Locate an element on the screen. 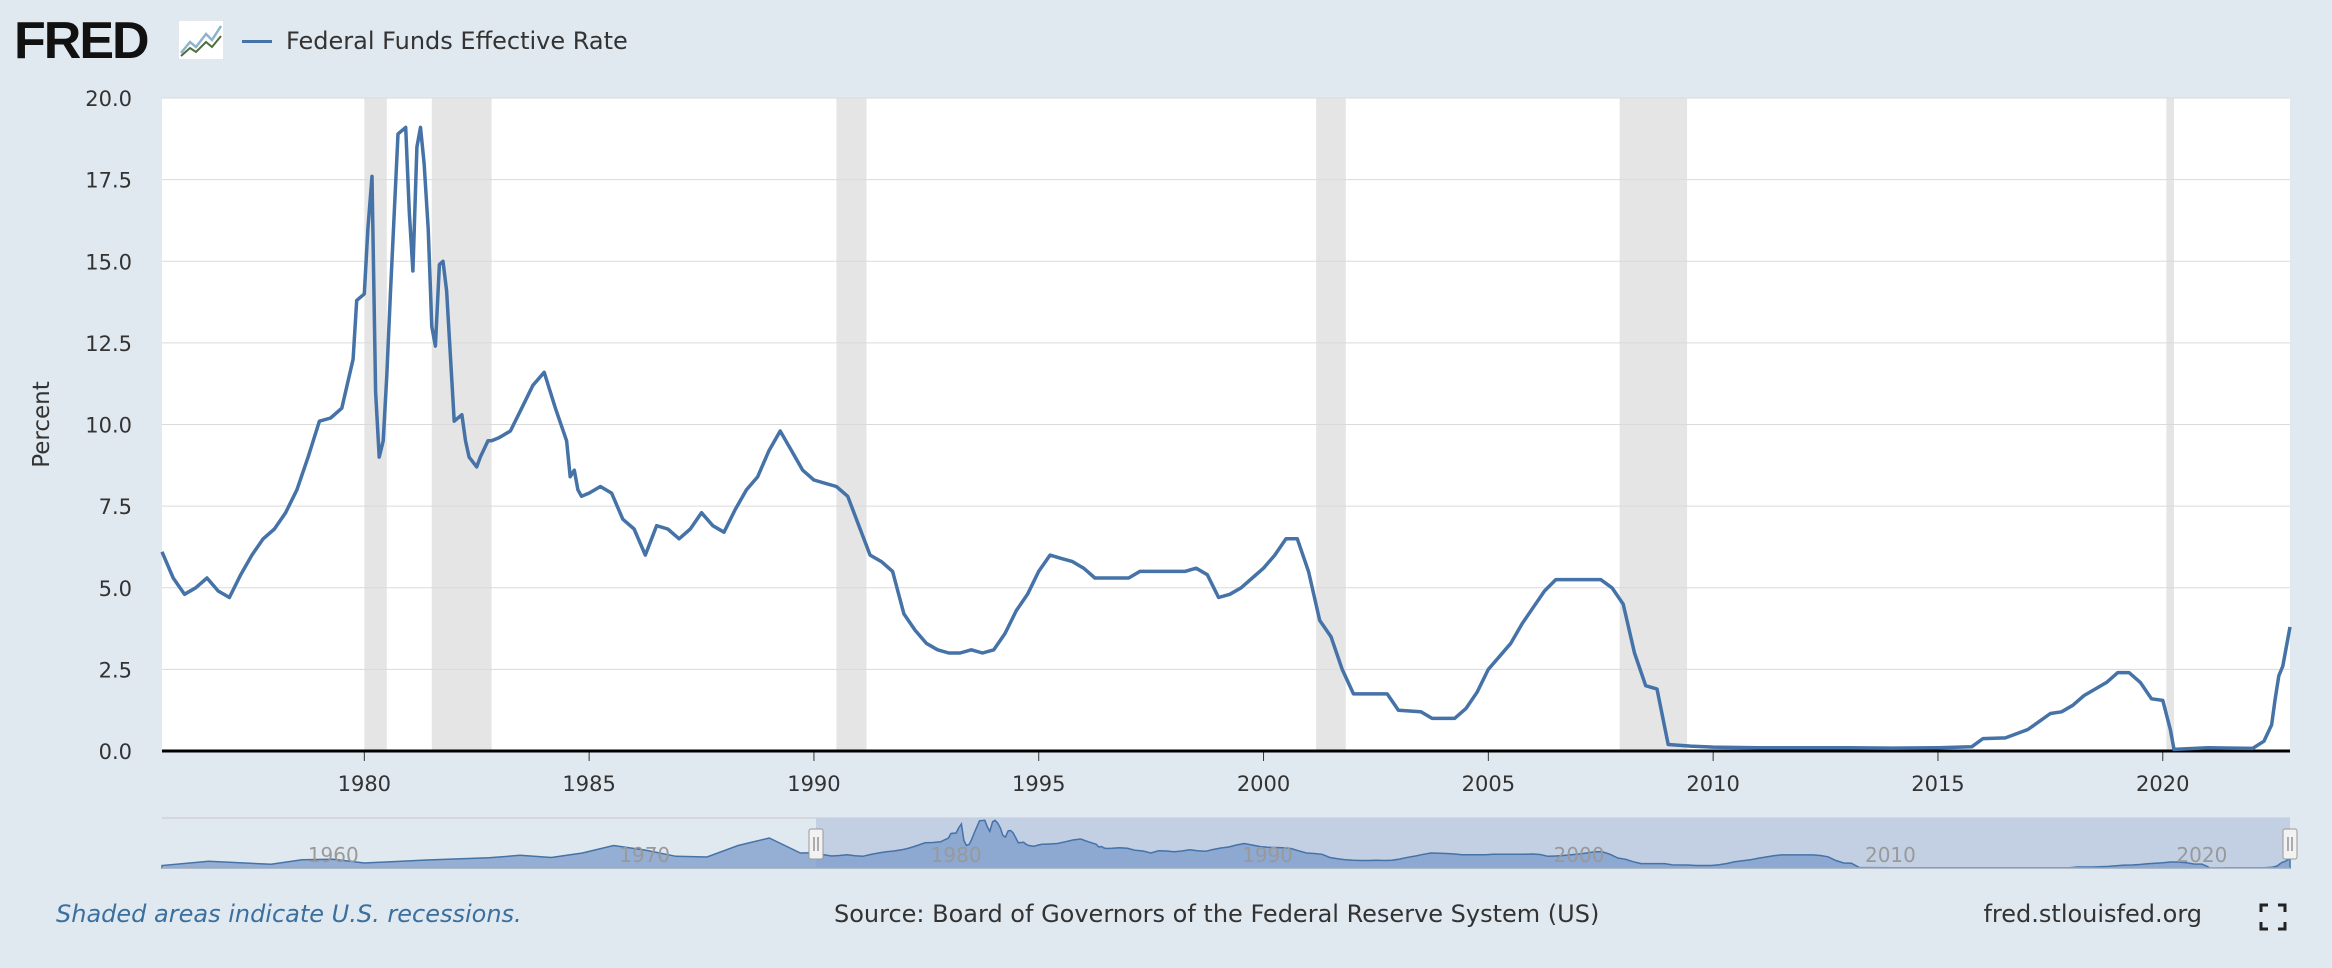  x-tick-label: 1995 is located at coordinates (1038, 784).